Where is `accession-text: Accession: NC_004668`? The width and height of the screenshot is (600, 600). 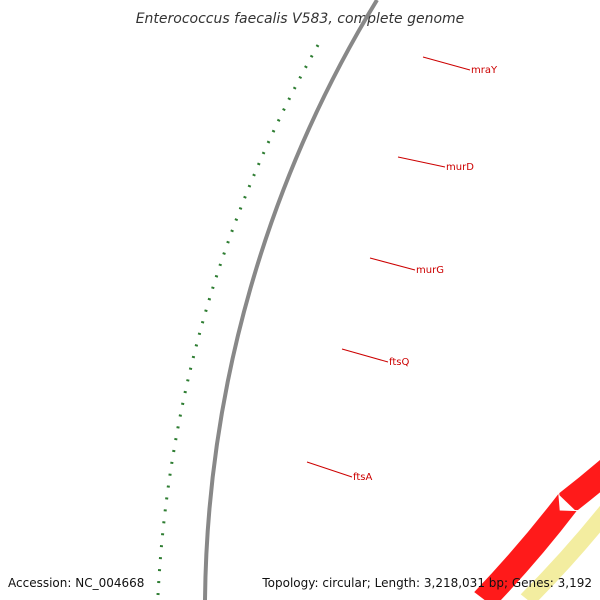 accession-text: Accession: NC_004668 is located at coordinates (76, 583).